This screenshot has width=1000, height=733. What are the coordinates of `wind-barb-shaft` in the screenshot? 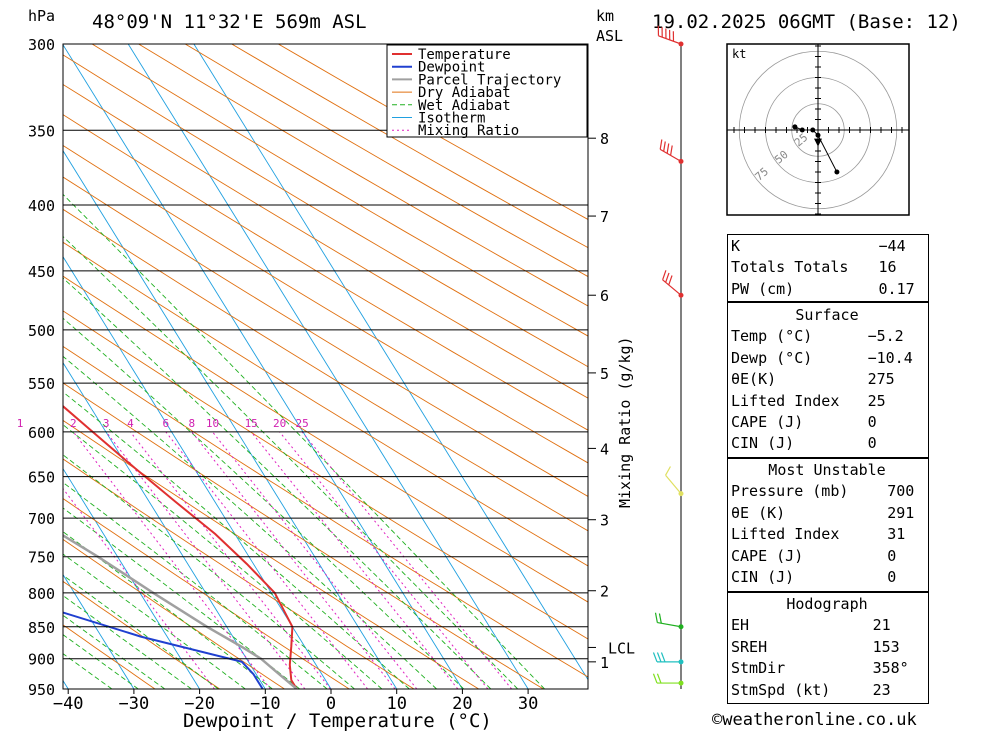 It's located at (672, 287).